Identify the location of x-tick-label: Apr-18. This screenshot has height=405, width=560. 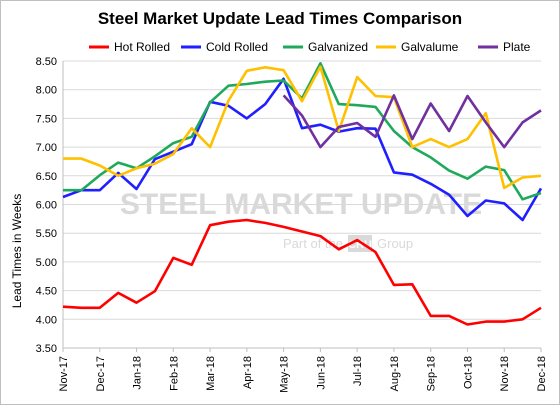
(248, 372).